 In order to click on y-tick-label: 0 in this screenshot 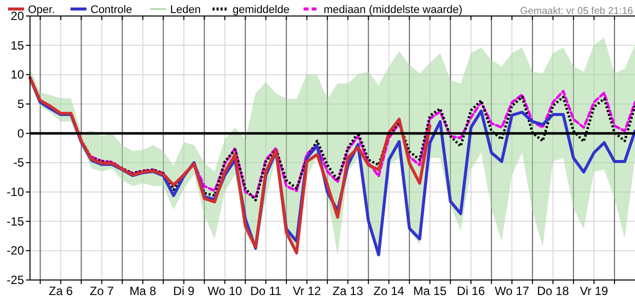, I will do `click(20, 133)`.